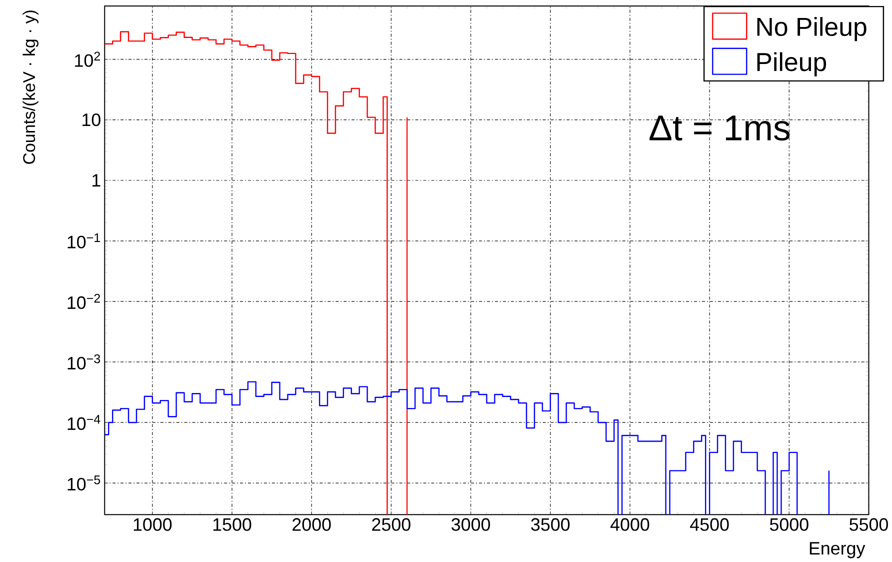 This screenshot has width=892, height=562. I want to click on x-tick-label: 5000, so click(789, 525).